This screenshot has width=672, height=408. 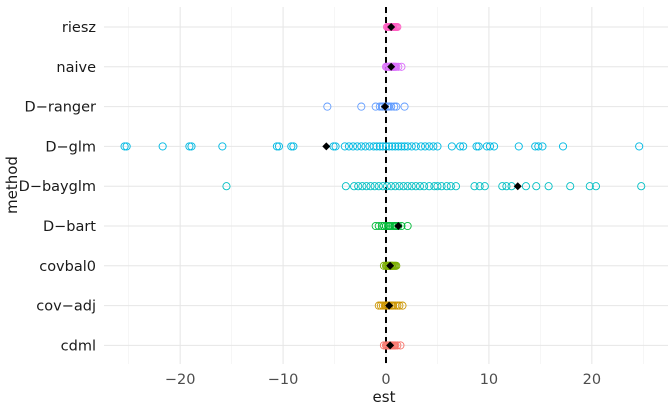 I want to click on y-tick-label: D−glm, so click(x=70, y=147).